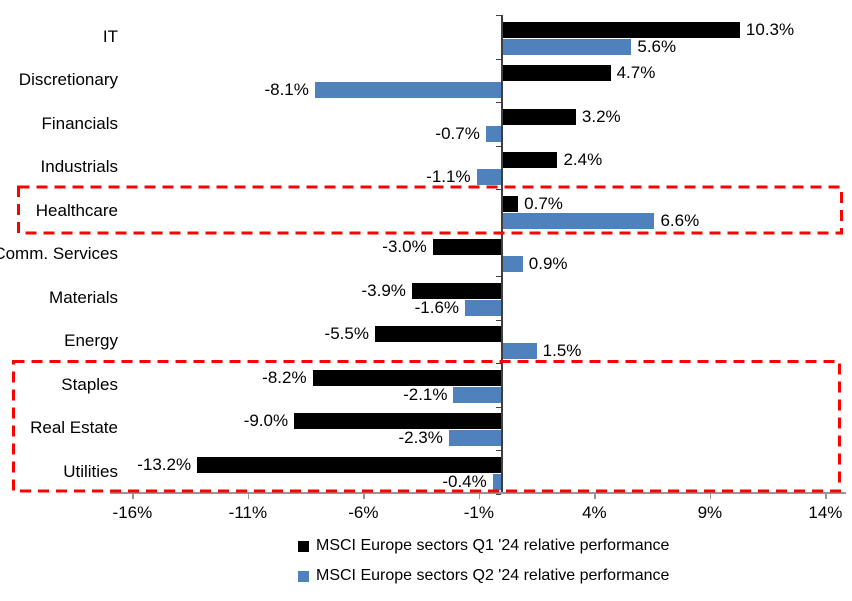 This screenshot has width=852, height=601. I want to click on x-axis-tick-label-6: -6%, so click(363, 512).